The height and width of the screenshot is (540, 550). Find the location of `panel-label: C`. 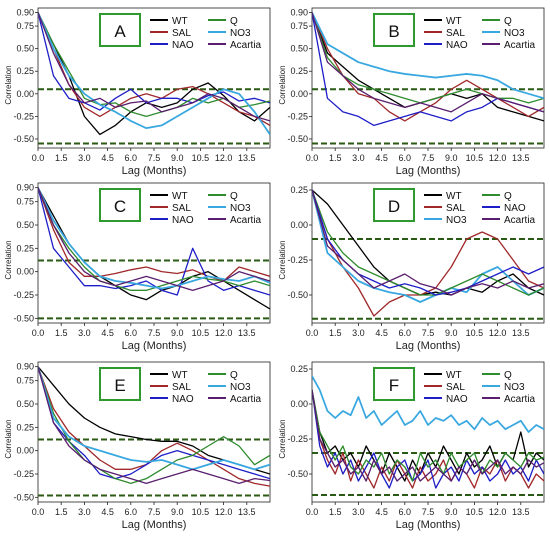

panel-label: C is located at coordinates (120, 206).